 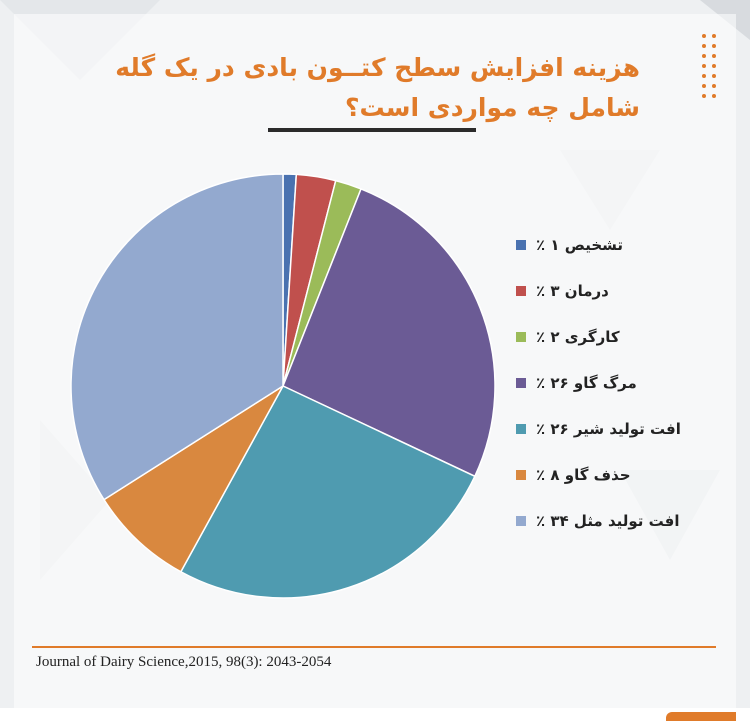 What do you see at coordinates (583, 475) in the screenshot?
I see `legend-label: حذف گاو ۸ ٪` at bounding box center [583, 475].